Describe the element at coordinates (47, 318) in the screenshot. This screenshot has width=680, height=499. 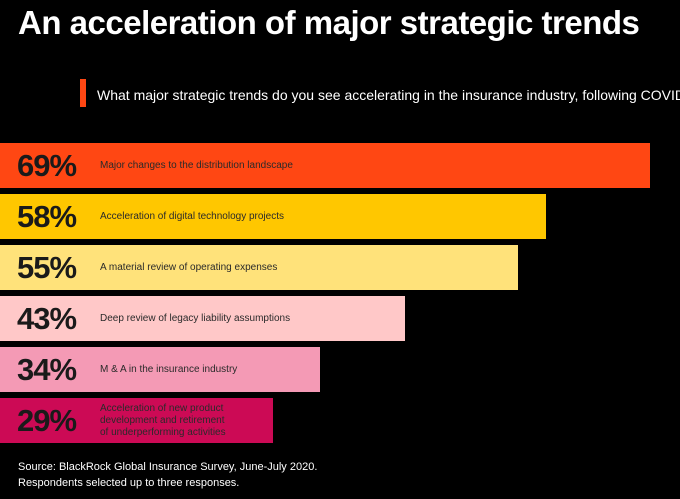
I see `bar-value-label: 43%` at that location.